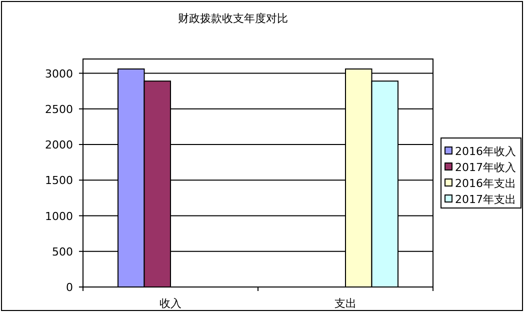 Image resolution: width=529 pixels, height=321 pixels. What do you see at coordinates (59, 216) in the screenshot?
I see `y-tick-label: 1000` at bounding box center [59, 216].